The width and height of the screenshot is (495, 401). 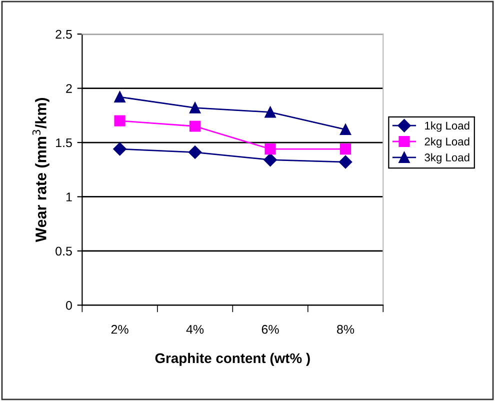 I want to click on y-tick-label: 2, so click(x=69, y=88).